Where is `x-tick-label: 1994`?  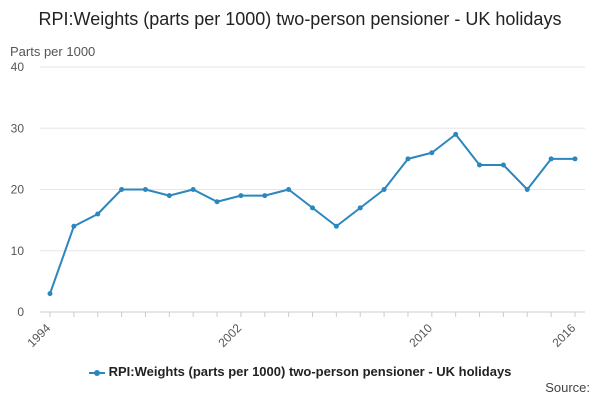
x-tick-label: 1994 is located at coordinates (39, 335).